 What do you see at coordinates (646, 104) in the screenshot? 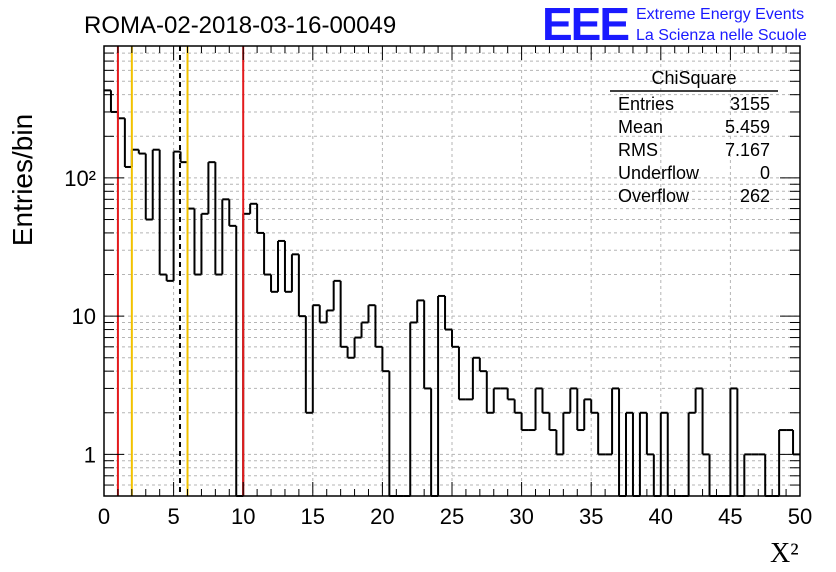
I see `stats-row-label: Entries` at bounding box center [646, 104].